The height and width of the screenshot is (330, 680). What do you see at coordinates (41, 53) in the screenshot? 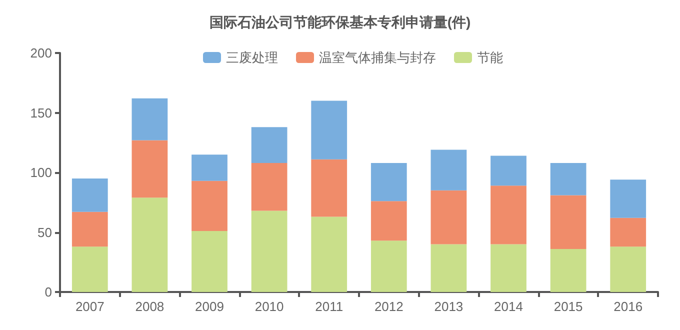
I see `y-tick-label: 200` at bounding box center [41, 53].